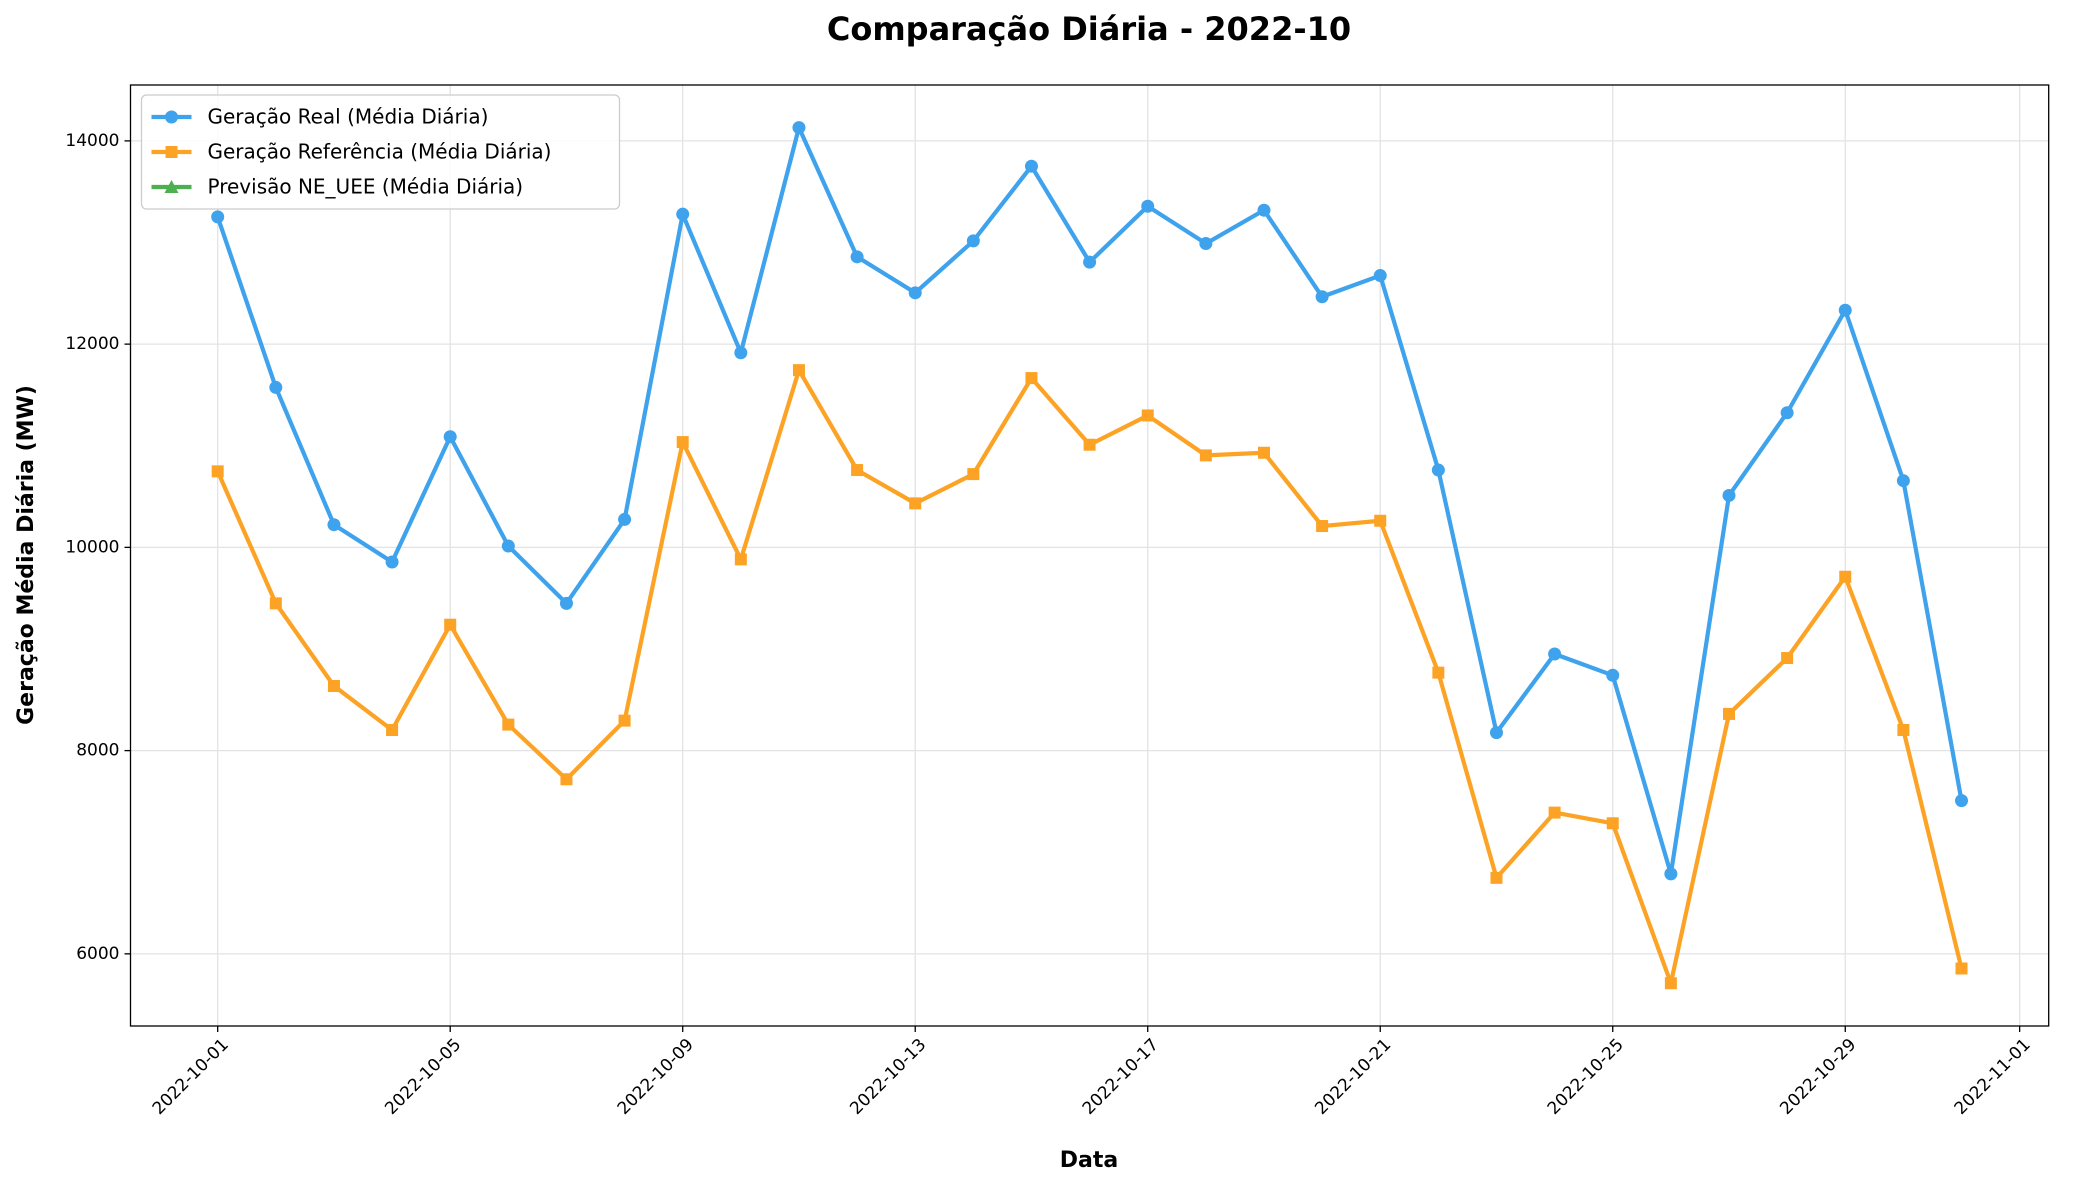 The width and height of the screenshot is (2078, 1183). Describe the element at coordinates (1089, 29) in the screenshot. I see `chart-title: Comparação Diária - 2022-10` at that location.